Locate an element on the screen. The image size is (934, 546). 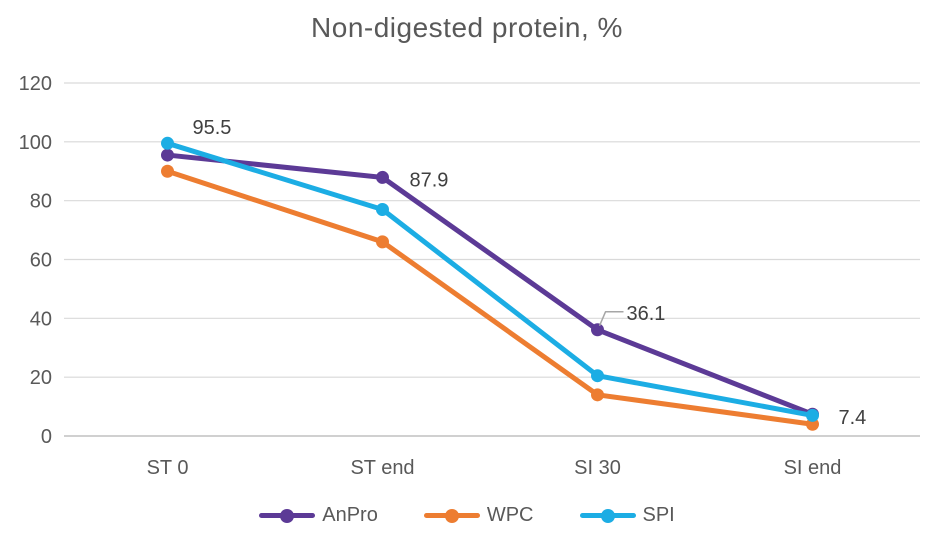
legend-label: AnPro is located at coordinates (350, 515).